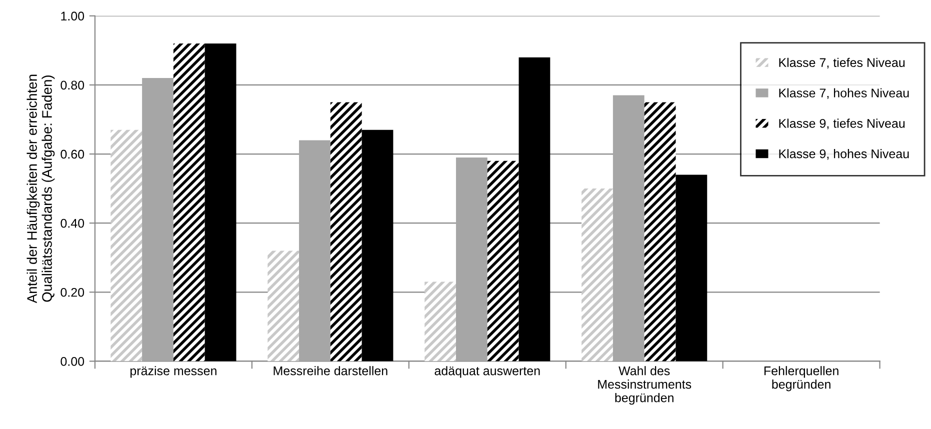 This screenshot has width=931, height=429. Describe the element at coordinates (72, 361) in the screenshot. I see `y-tick-label: 0.00` at that location.